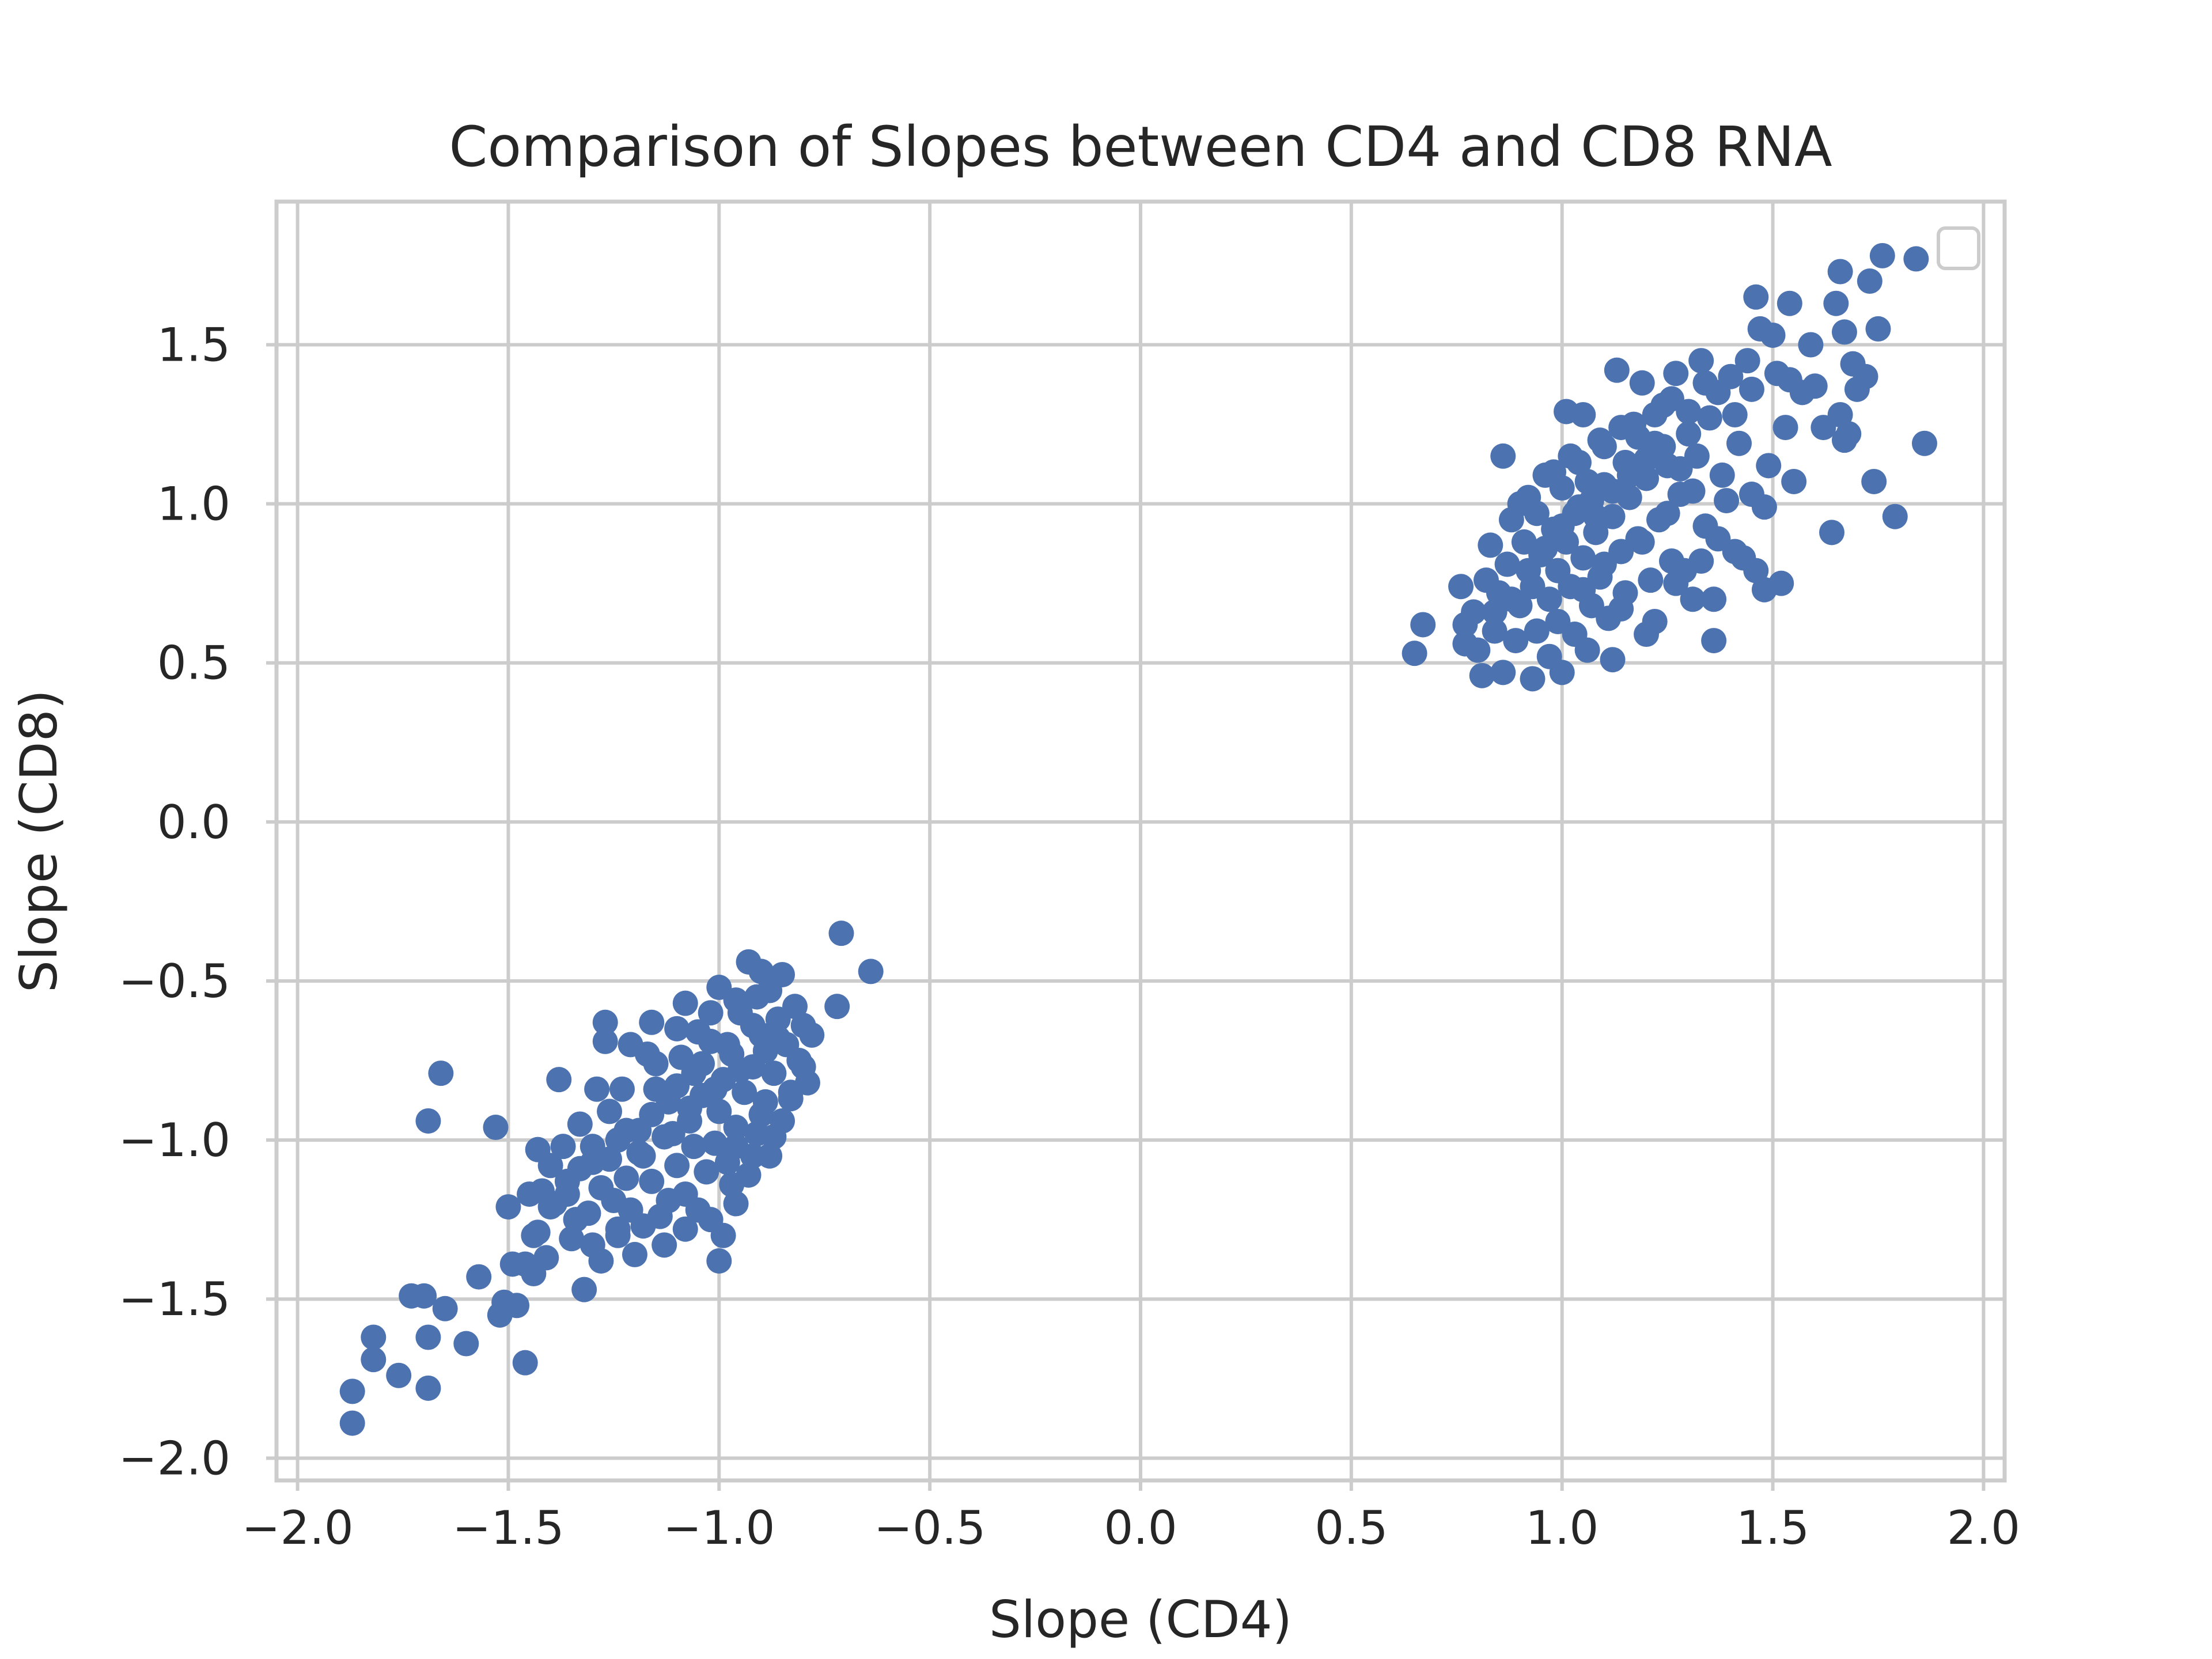 The height and width of the screenshot is (1659, 2212). I want to click on y-tick-label: −0.5, so click(174, 981).